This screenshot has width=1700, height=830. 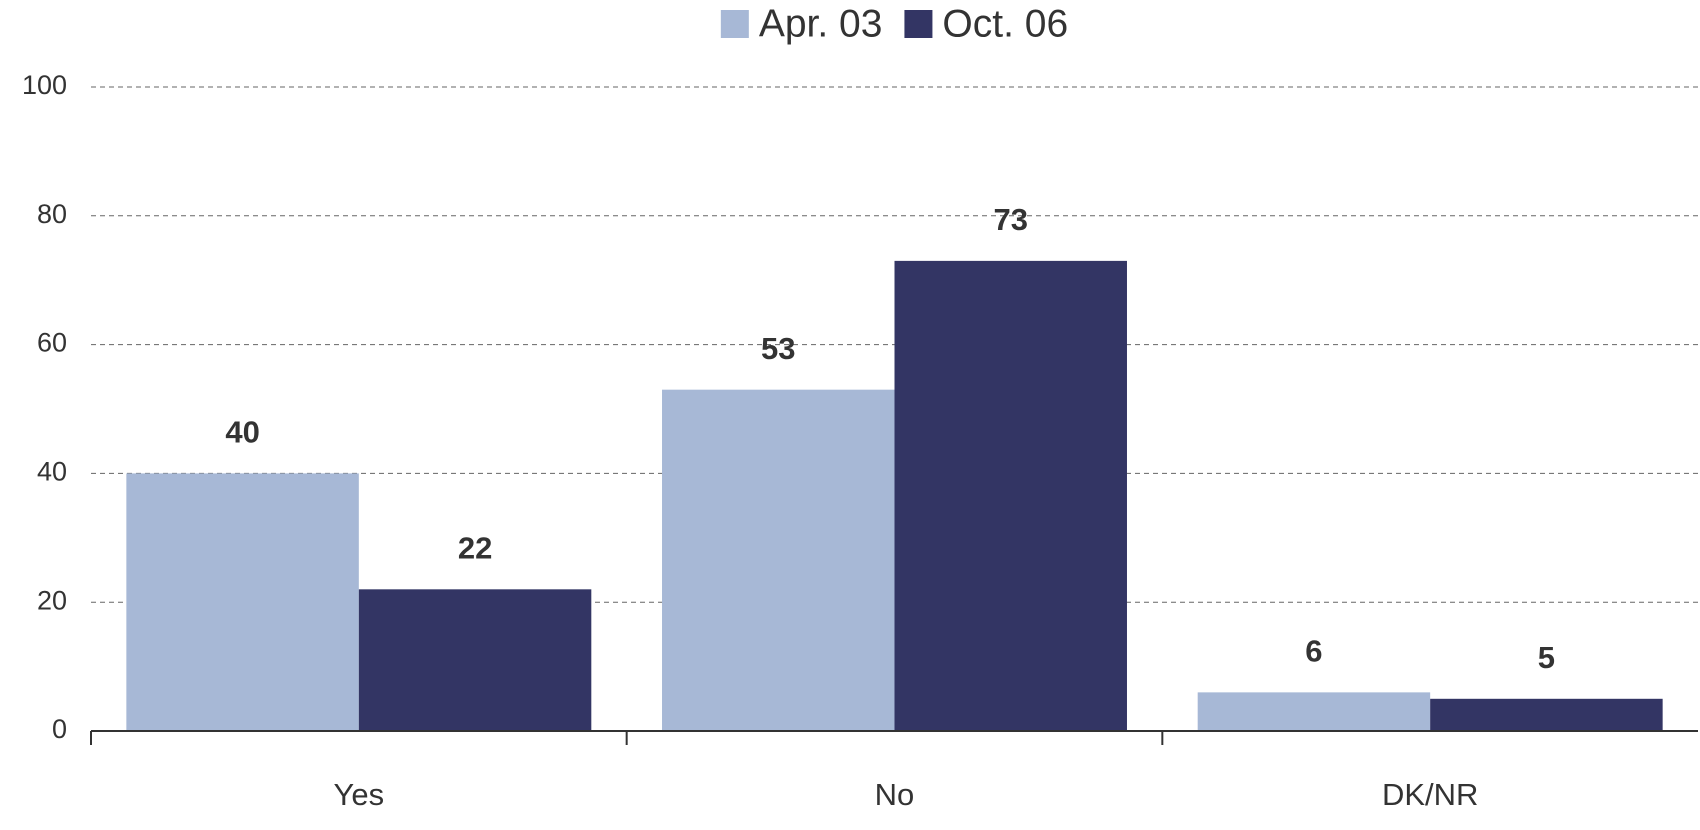 I want to click on y-tick-label: 0, so click(x=59, y=729).